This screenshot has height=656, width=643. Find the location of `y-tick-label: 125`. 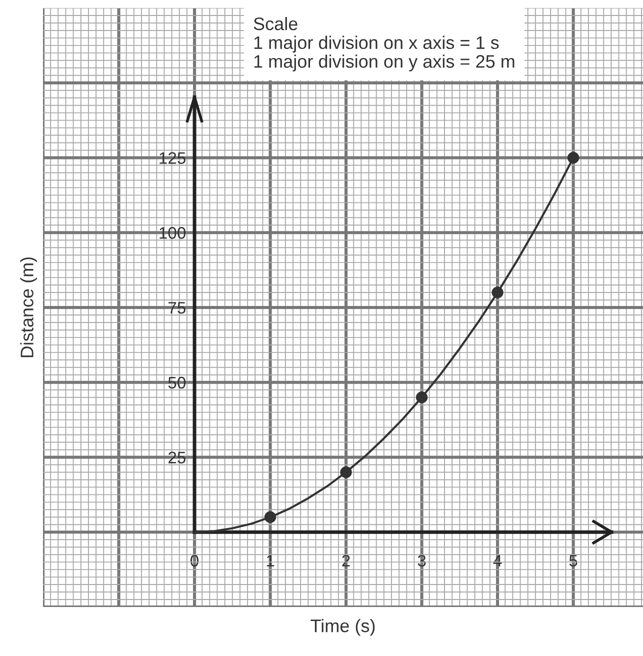

y-tick-label: 125 is located at coordinates (173, 158).